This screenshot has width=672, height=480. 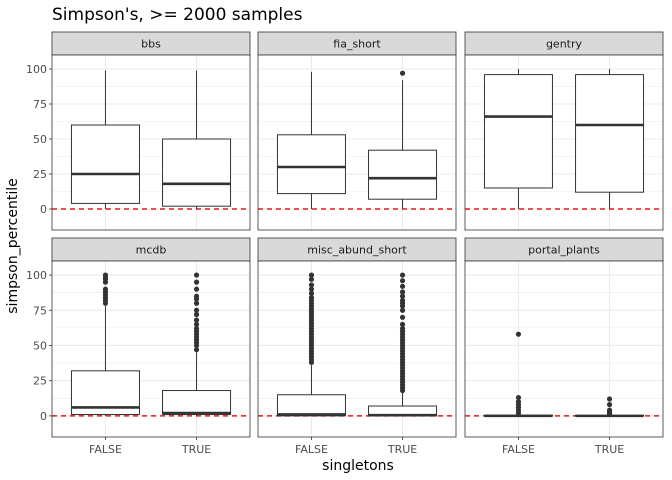 What do you see at coordinates (311, 344) in the screenshot?
I see `box-misc_abund_short-FALSE` at bounding box center [311, 344].